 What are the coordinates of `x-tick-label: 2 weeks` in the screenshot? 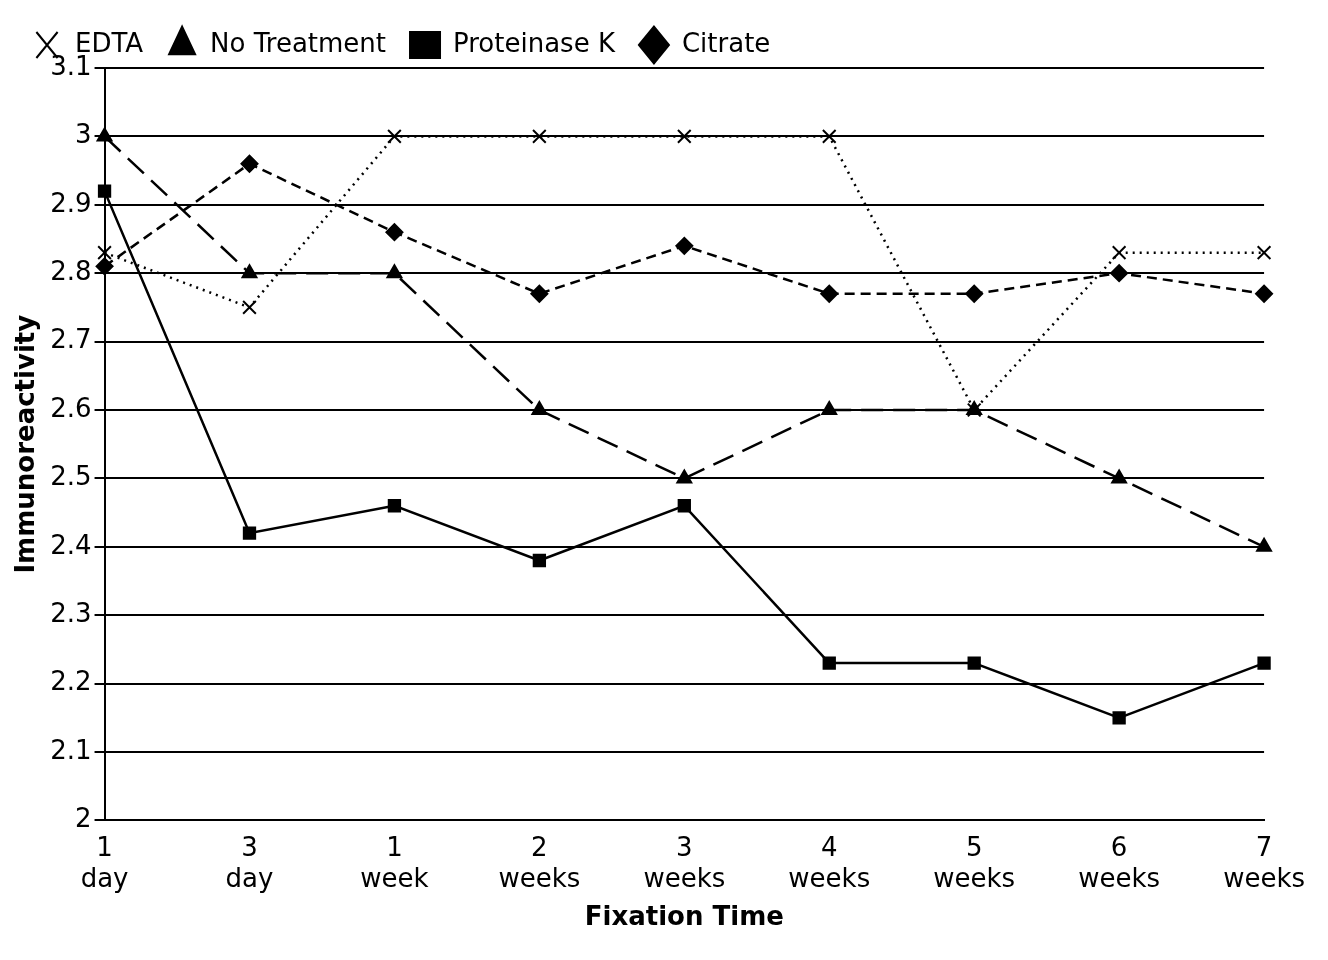 It's located at (539, 862).